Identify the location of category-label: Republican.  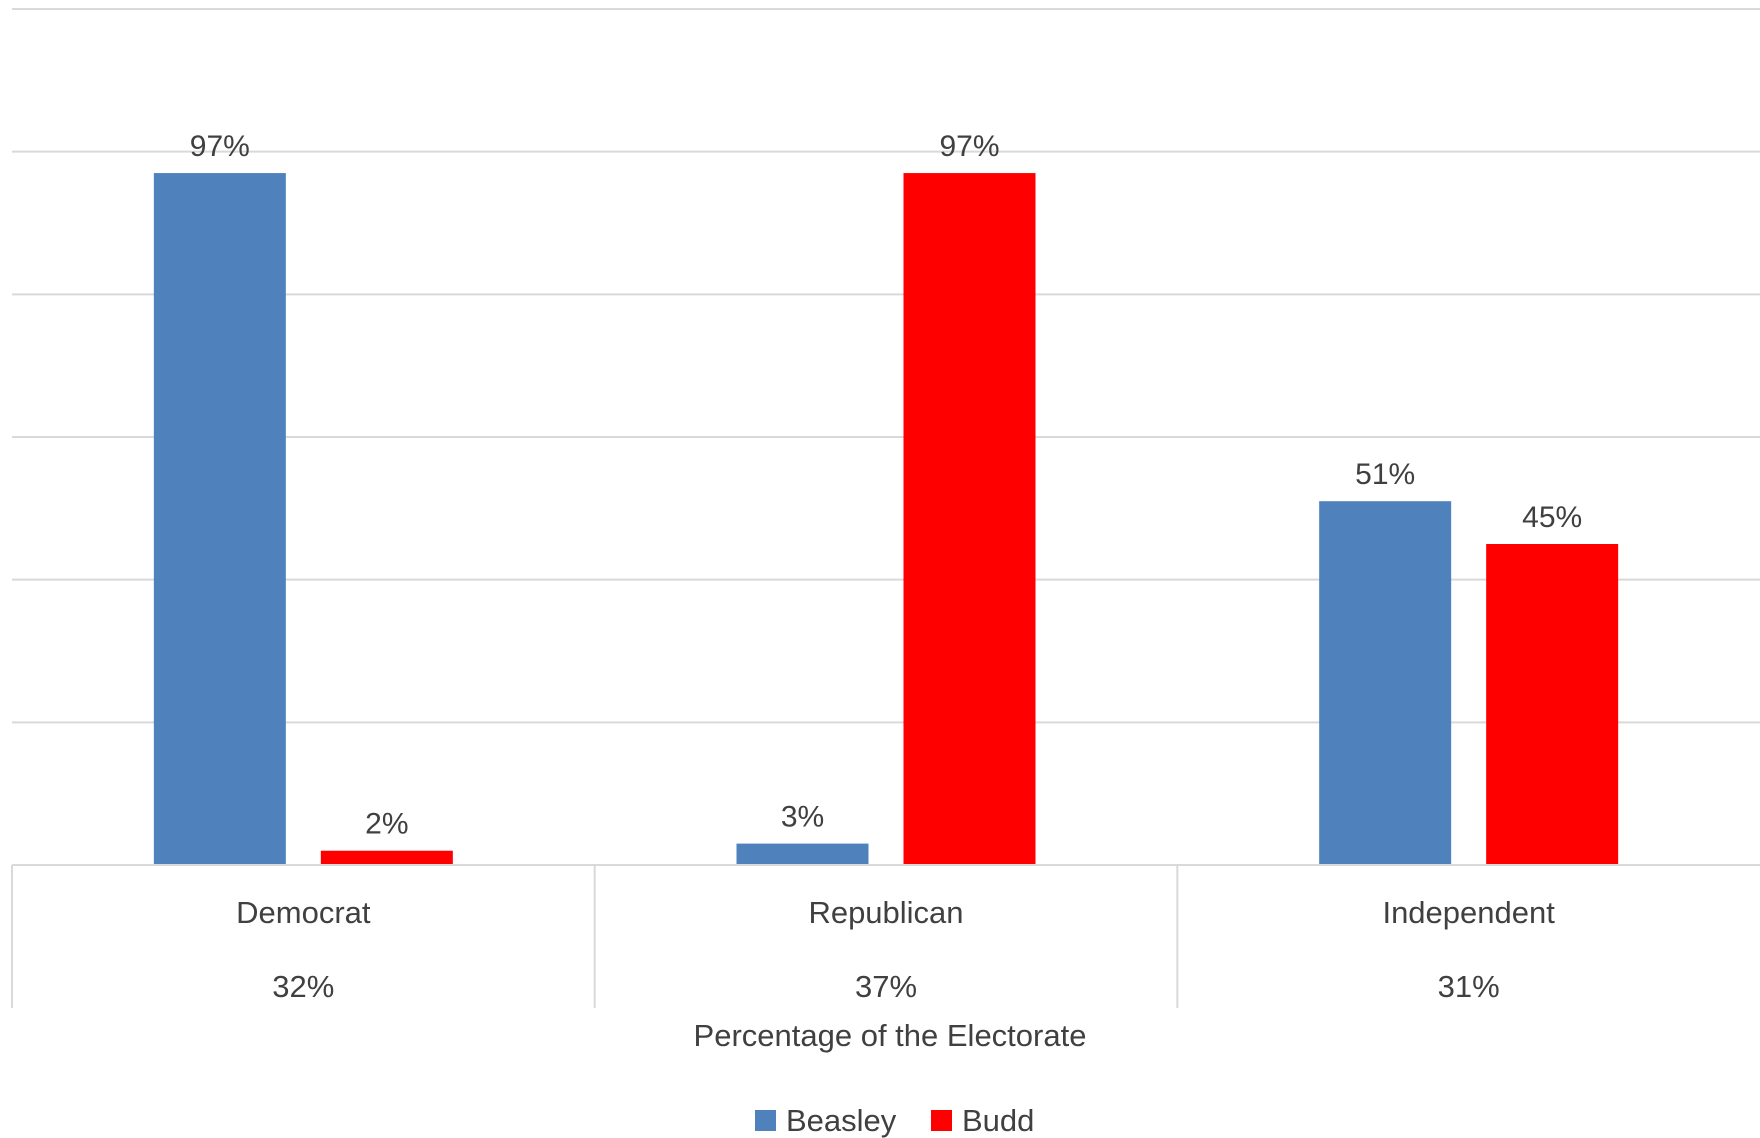
(885, 912).